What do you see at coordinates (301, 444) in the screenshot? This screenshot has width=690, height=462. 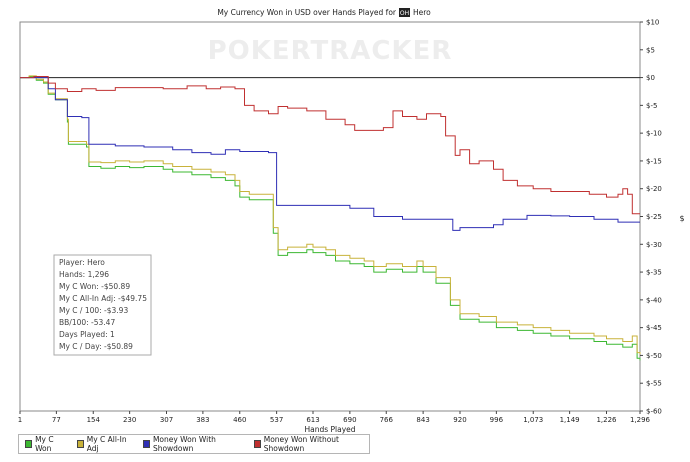 I see `legend-label: Money Won Without Showdown` at bounding box center [301, 444].